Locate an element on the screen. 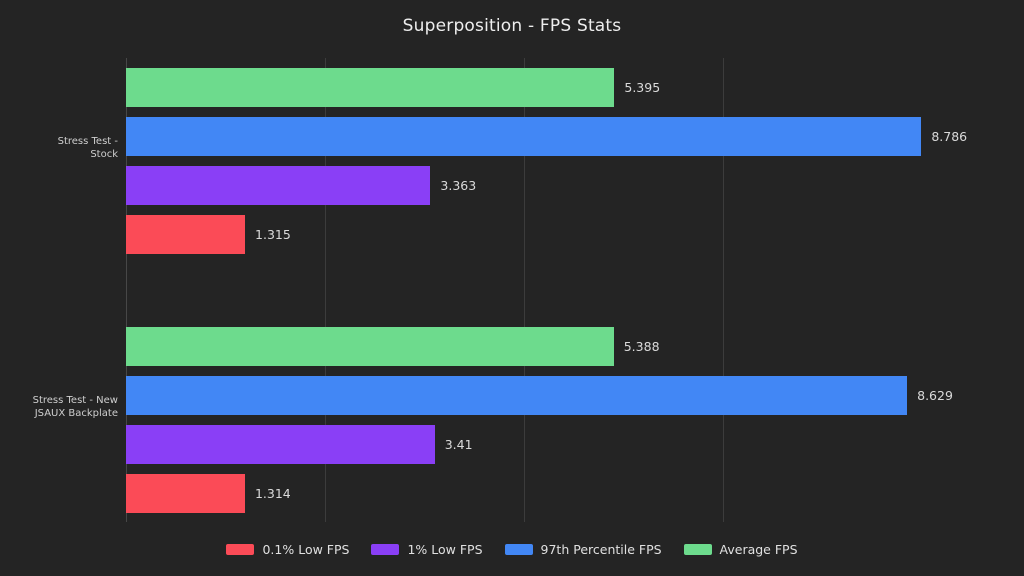 This screenshot has width=1024, height=576. bar-97th-percentile-fps-group1 is located at coordinates (524, 136).